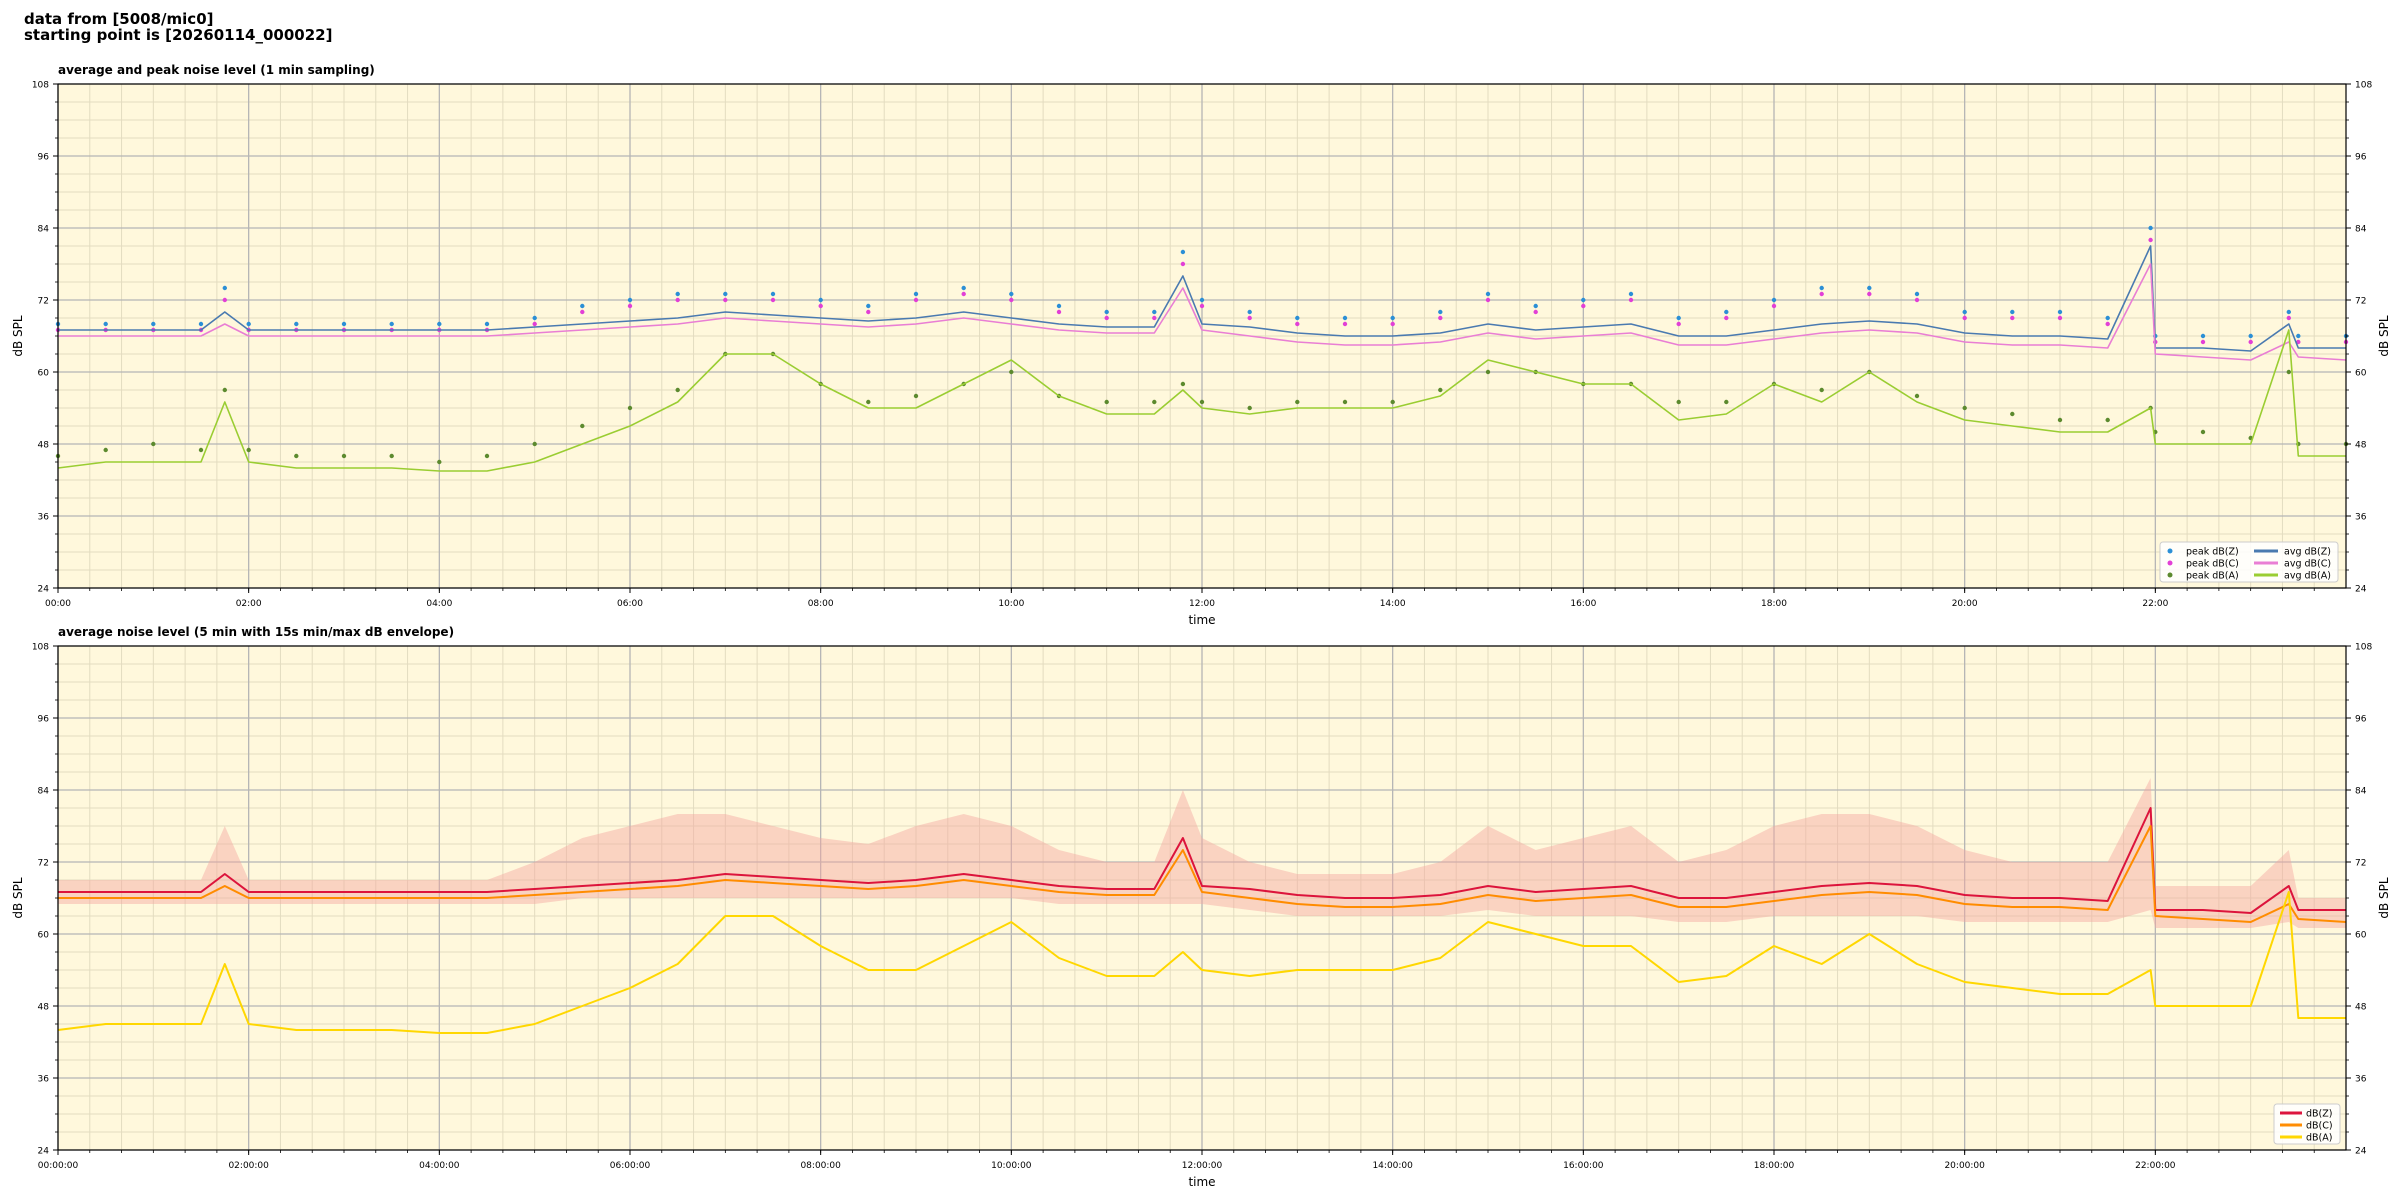 Image resolution: width=2400 pixels, height=1200 pixels. What do you see at coordinates (630, 1166) in the screenshot?
I see `panel2-xtick-label: 06:00:00` at bounding box center [630, 1166].